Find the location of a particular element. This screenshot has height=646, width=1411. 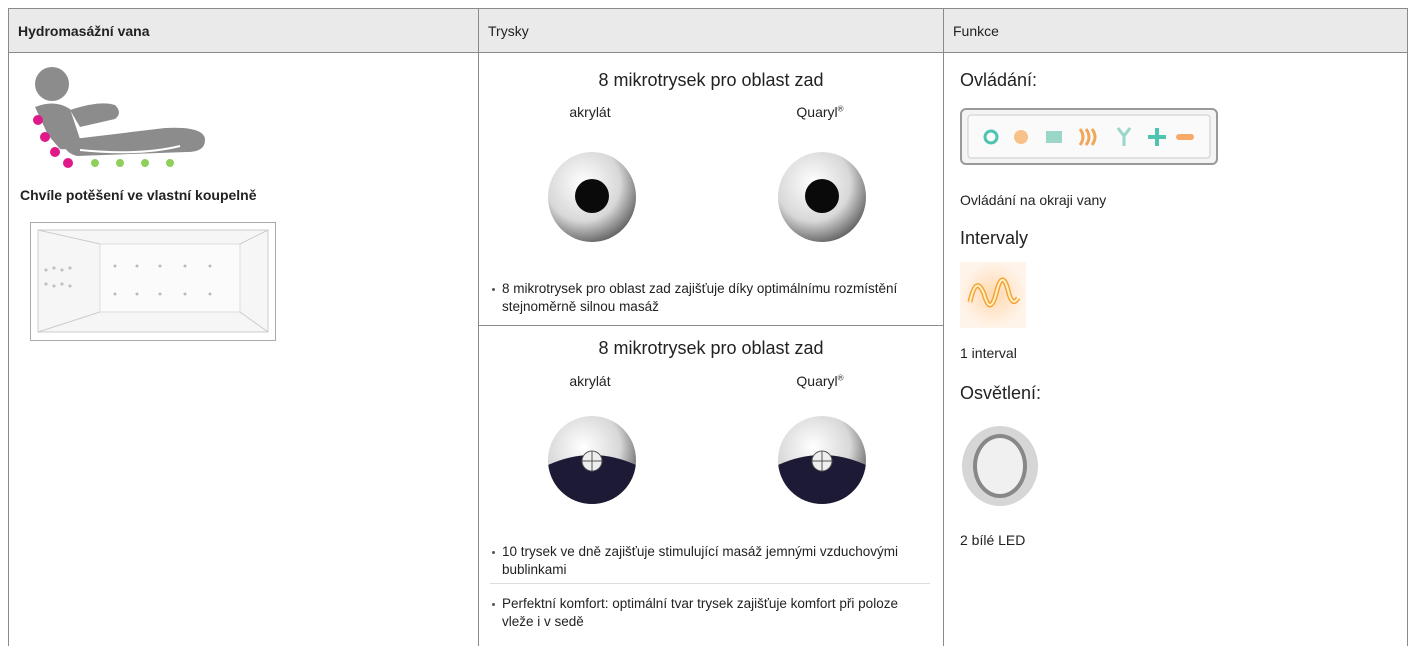

column-header: Trysky is located at coordinates (711, 30).